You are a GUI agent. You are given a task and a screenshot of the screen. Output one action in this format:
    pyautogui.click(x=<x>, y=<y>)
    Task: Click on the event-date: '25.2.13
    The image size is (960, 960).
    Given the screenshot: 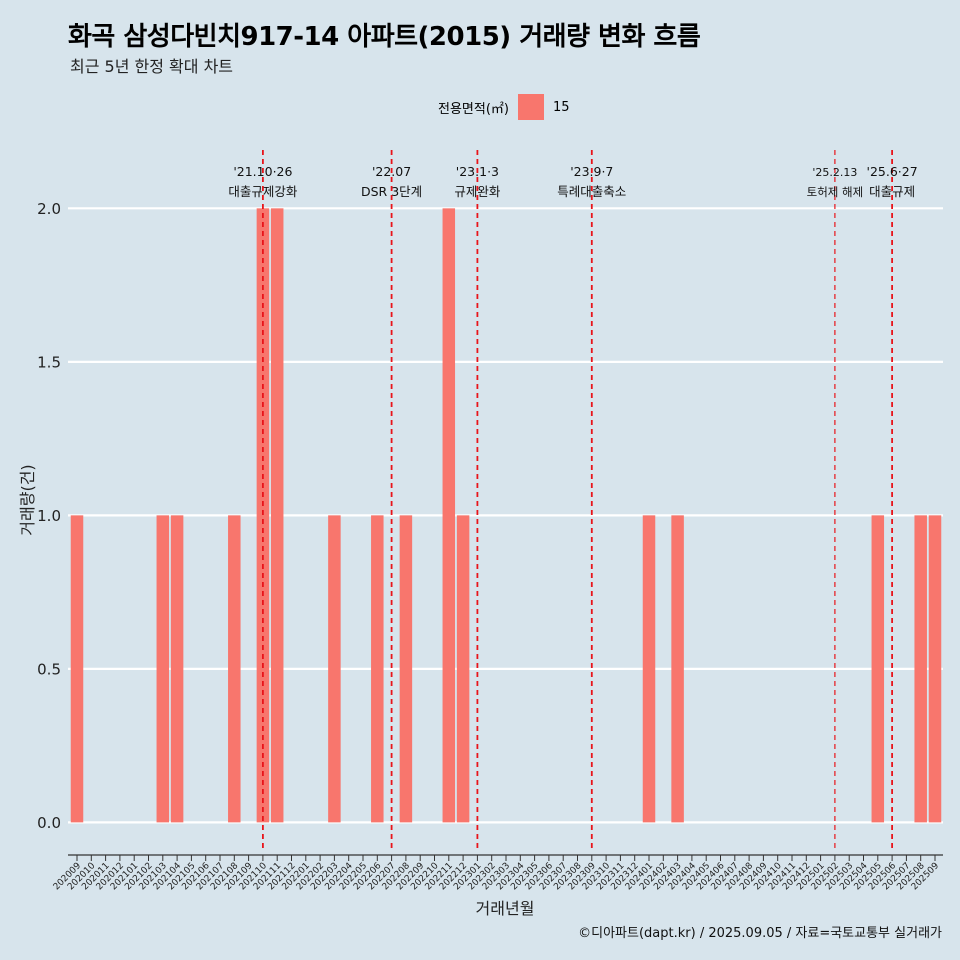 What is the action you would take?
    pyautogui.click(x=834, y=172)
    